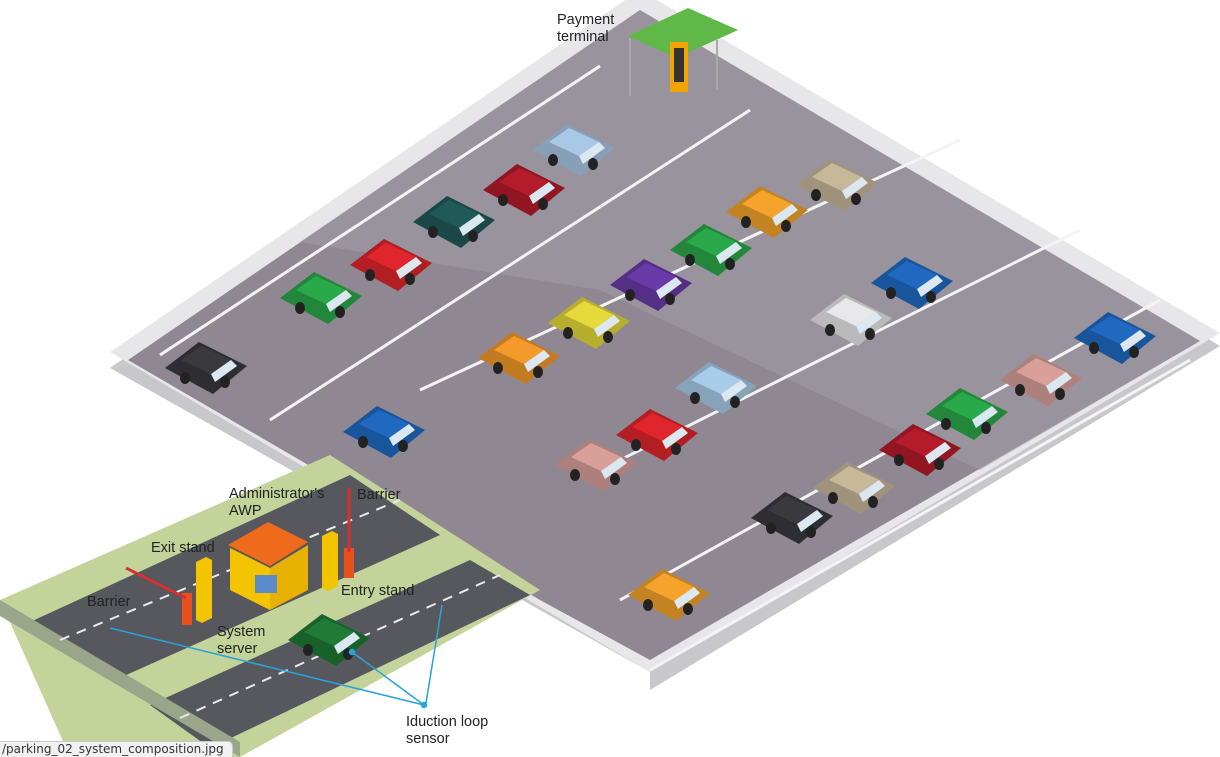 The width and height of the screenshot is (1220, 757). Describe the element at coordinates (683, 52) in the screenshot. I see `payment-terminal` at that location.